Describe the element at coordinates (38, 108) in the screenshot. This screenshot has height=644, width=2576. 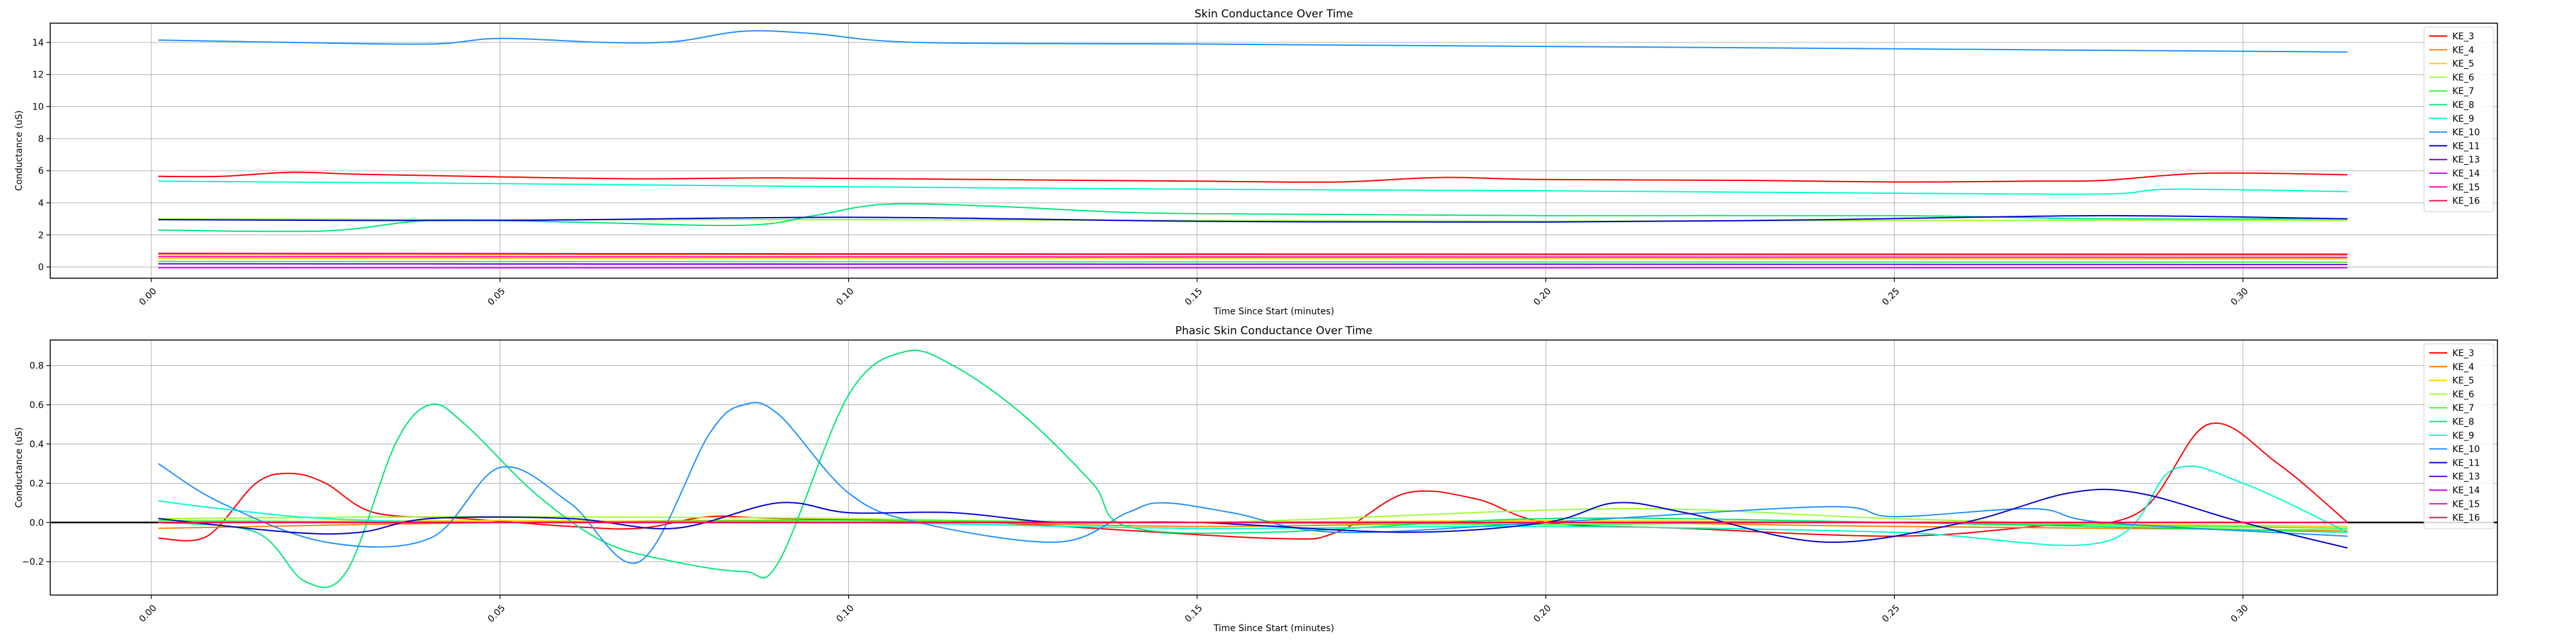
I see `y-tick-label: 10` at that location.